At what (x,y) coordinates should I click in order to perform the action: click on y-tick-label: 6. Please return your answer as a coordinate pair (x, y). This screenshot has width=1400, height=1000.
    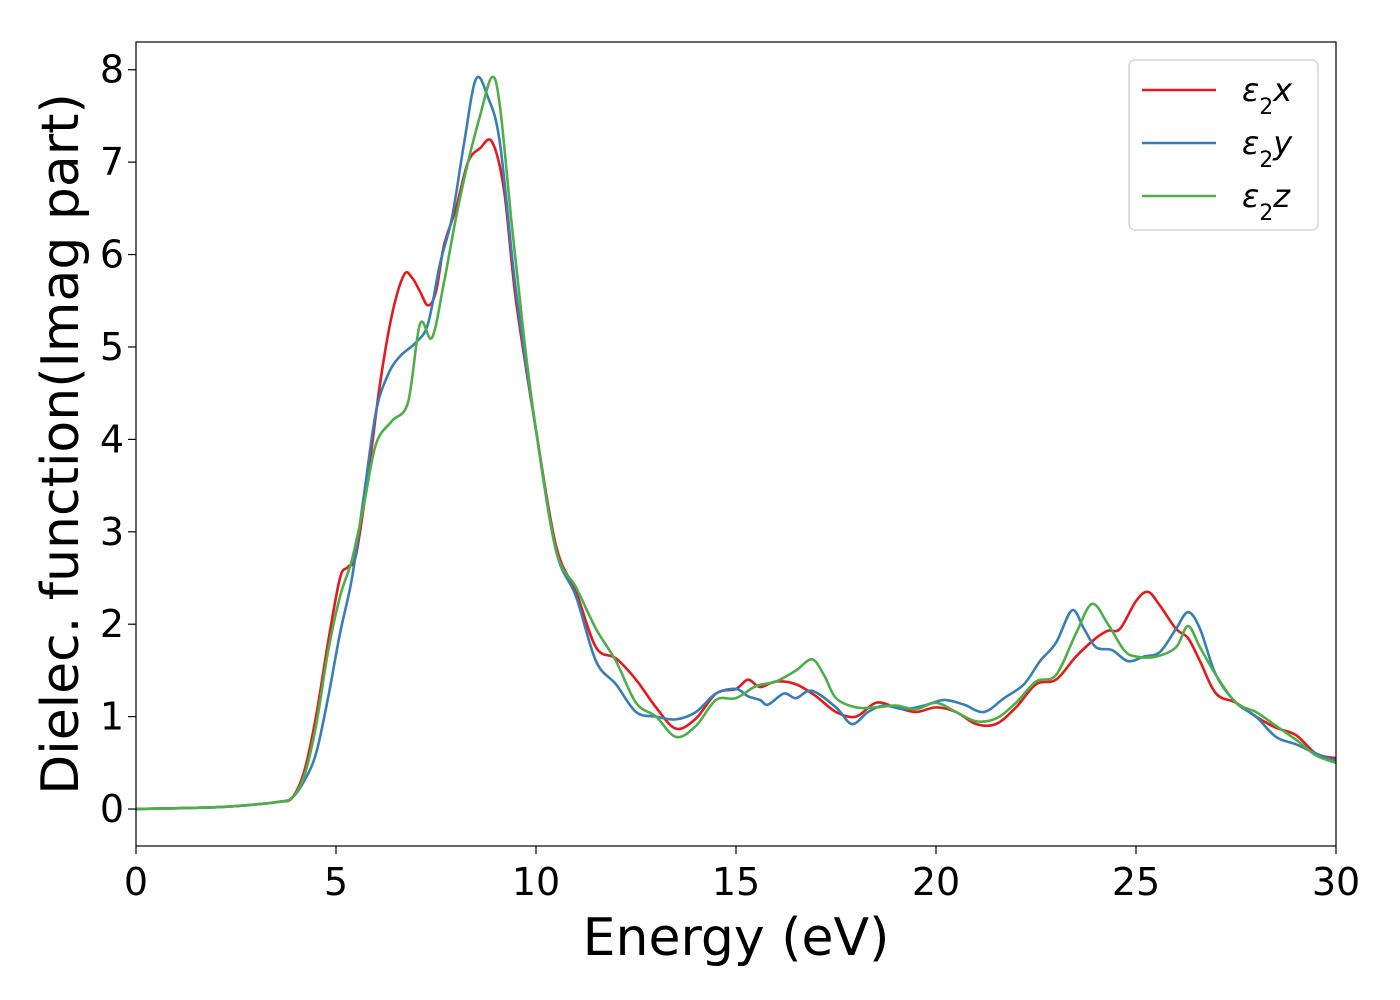
    Looking at the image, I should click on (112, 255).